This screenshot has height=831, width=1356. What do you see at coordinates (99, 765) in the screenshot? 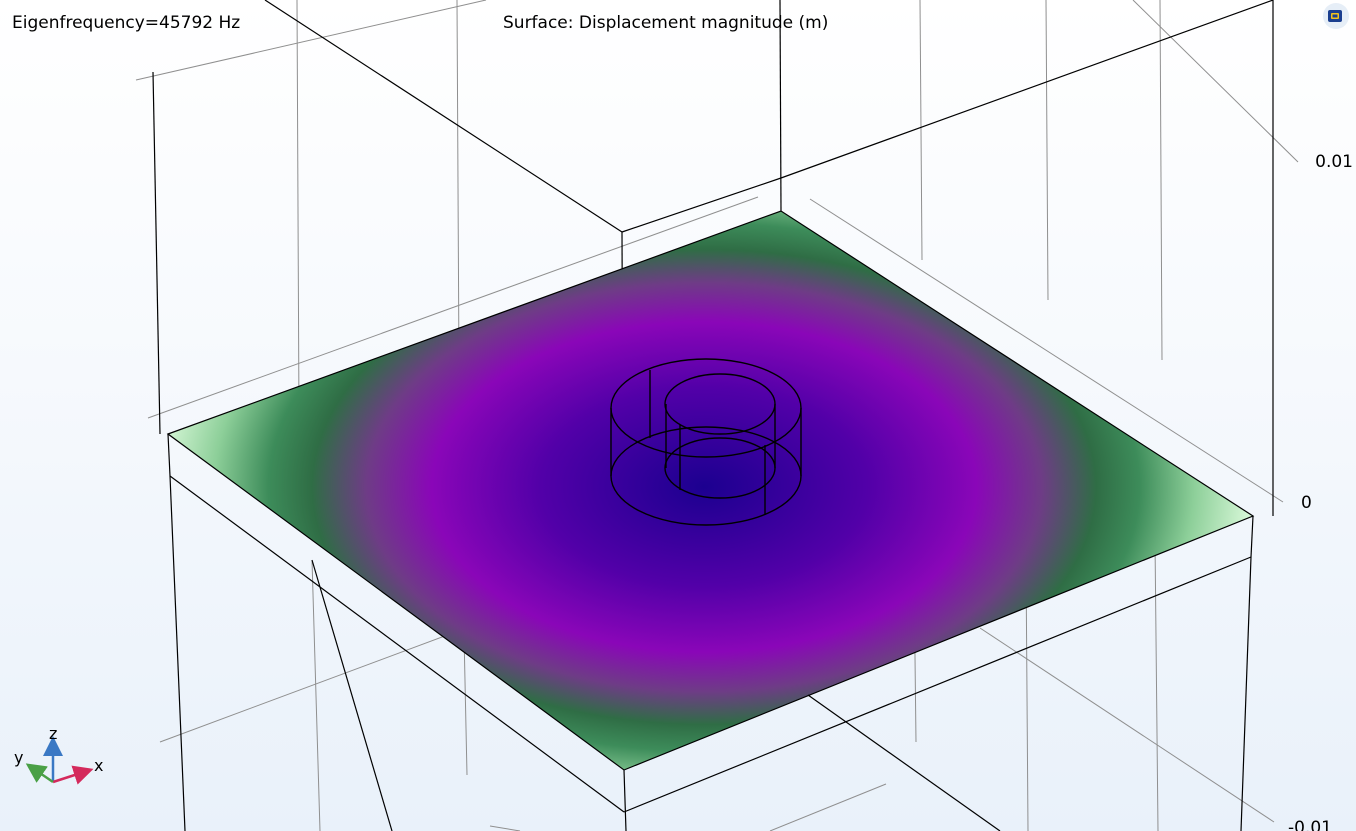
I see `x-axis-label: x` at bounding box center [99, 765].